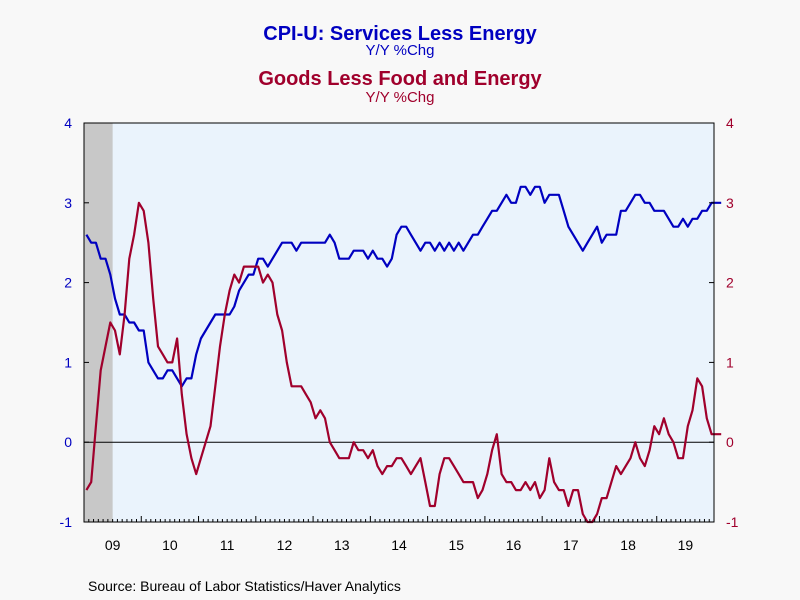  What do you see at coordinates (285, 545) in the screenshot?
I see `x-tick-label: 12` at bounding box center [285, 545].